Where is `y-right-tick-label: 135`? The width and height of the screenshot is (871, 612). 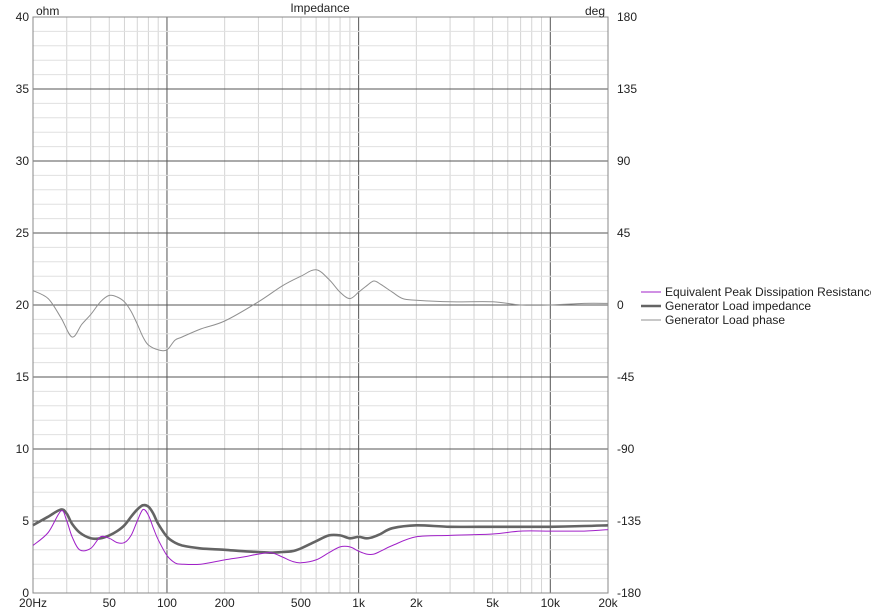
y-right-tick-label: 135 is located at coordinates (627, 89).